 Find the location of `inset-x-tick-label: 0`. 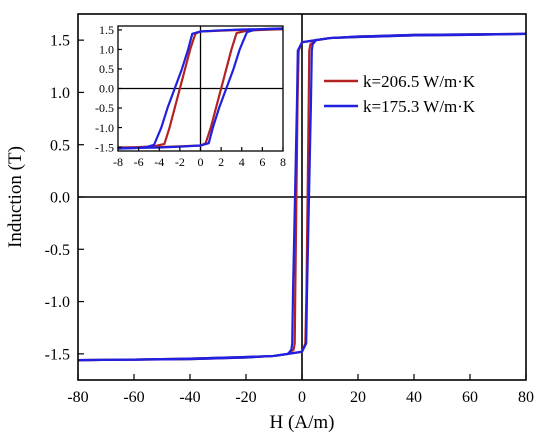

inset-x-tick-label: 0 is located at coordinates (201, 162).